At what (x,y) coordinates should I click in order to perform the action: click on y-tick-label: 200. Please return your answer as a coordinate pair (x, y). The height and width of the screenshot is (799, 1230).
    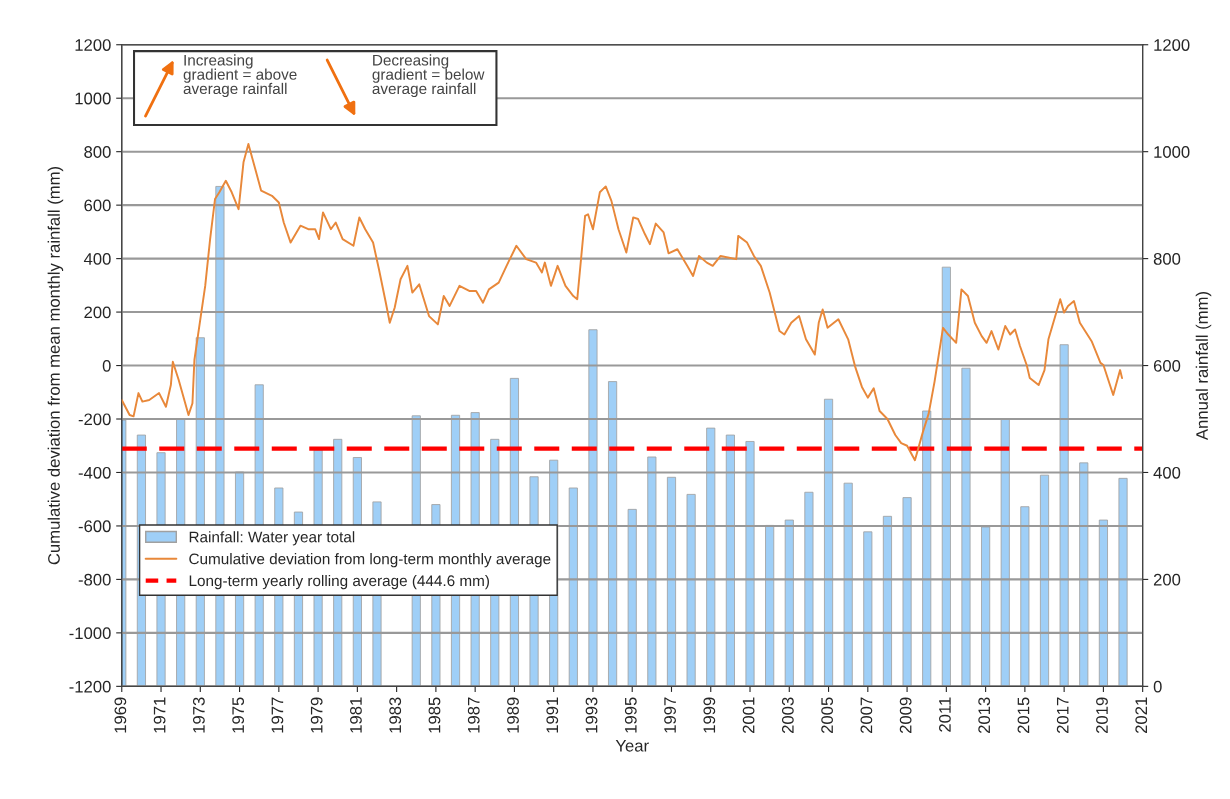
    Looking at the image, I should click on (97, 312).